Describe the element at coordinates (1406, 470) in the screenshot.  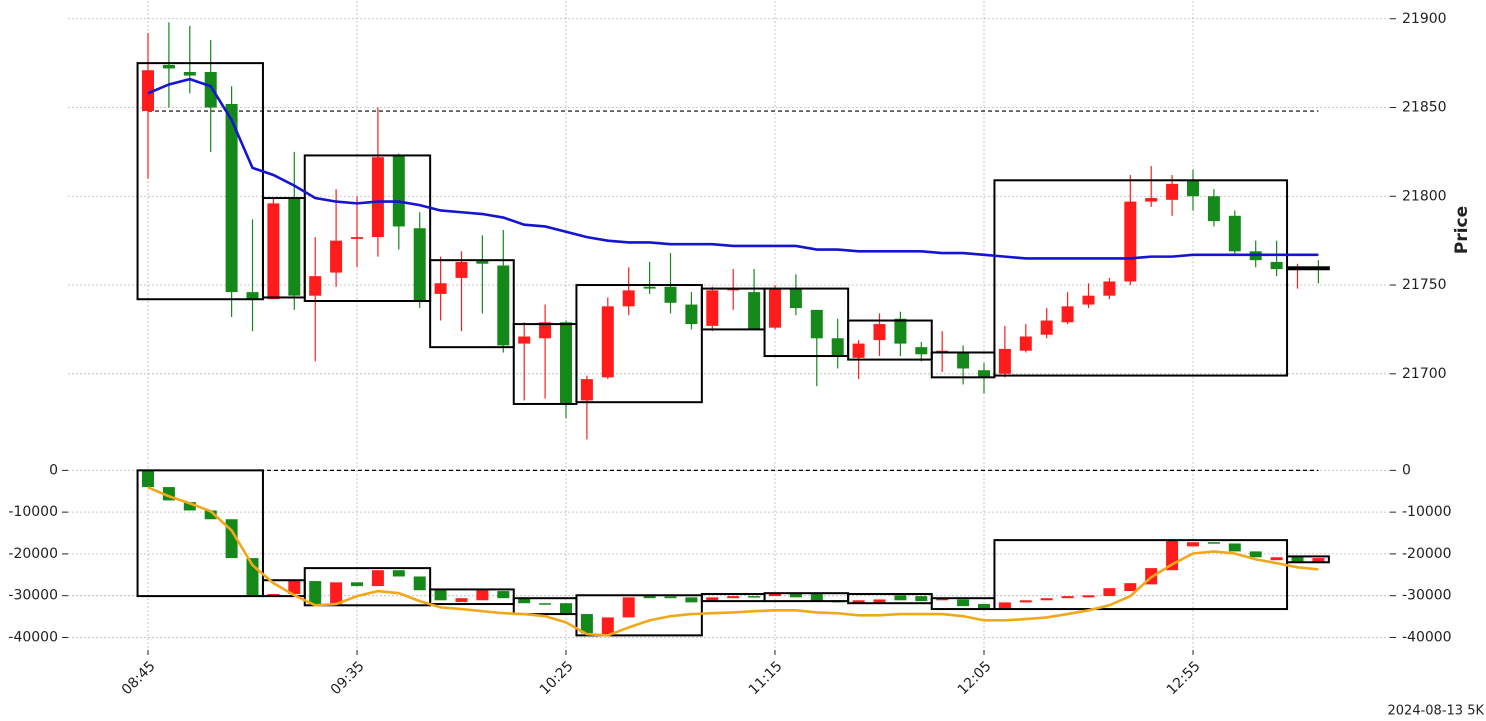
I see `y-tick-label: 0` at that location.